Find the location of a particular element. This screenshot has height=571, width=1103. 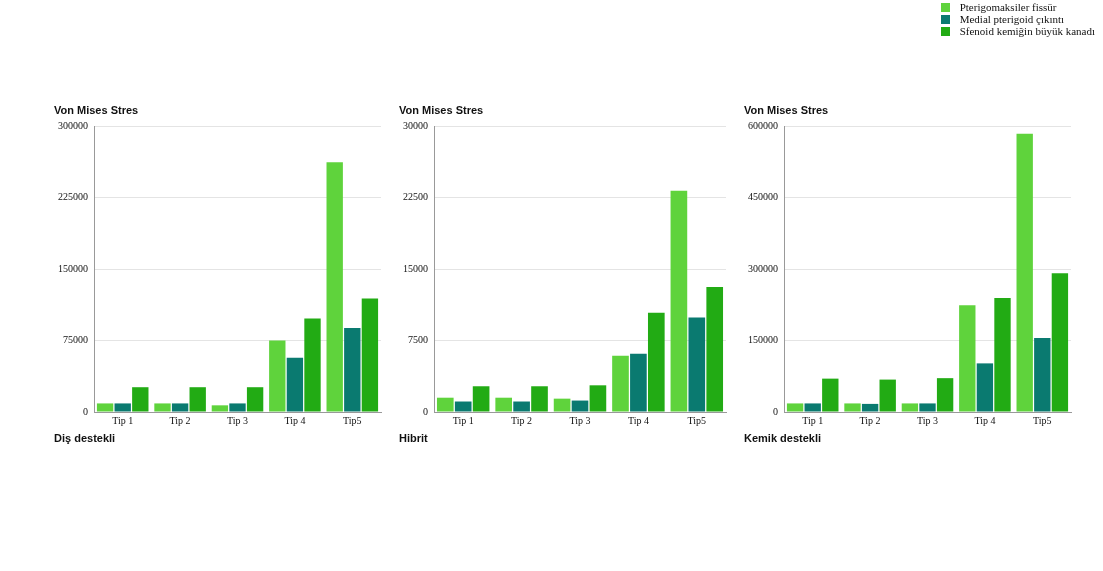

y-tick-label: 30000 is located at coordinates (415, 125).